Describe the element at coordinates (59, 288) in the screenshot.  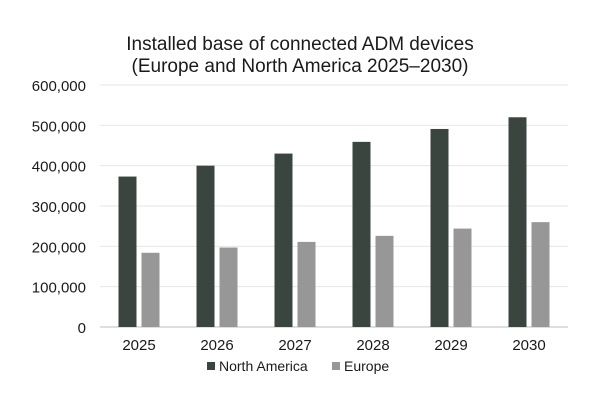
I see `y-tick-label: 100,000` at that location.